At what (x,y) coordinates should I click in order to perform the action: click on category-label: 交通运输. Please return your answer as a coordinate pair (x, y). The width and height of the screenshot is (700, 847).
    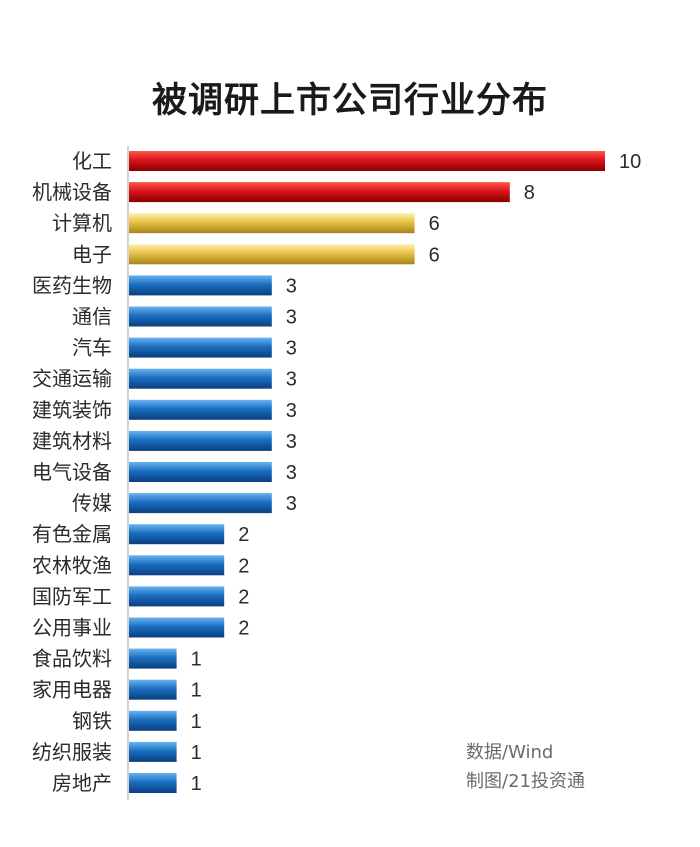
    Looking at the image, I should click on (72, 379).